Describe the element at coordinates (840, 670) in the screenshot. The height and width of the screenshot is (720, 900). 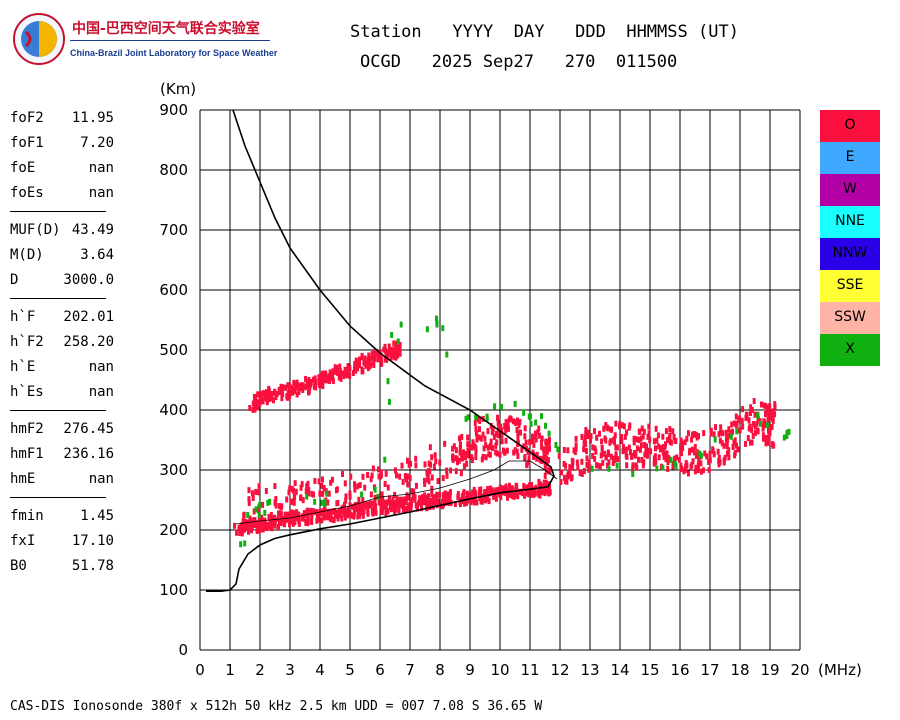
I see `x-axis-label: (MHz)` at that location.